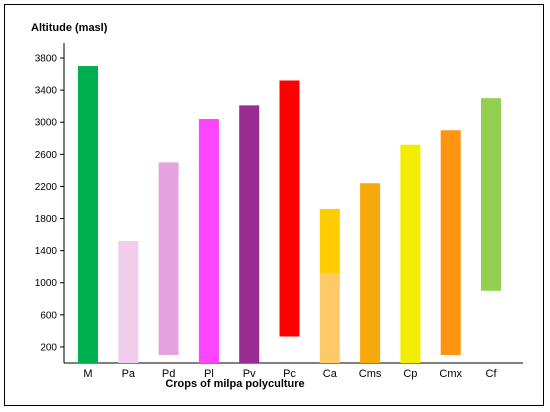 The image size is (550, 412). What do you see at coordinates (249, 374) in the screenshot?
I see `x-tick-label: Pv` at bounding box center [249, 374].